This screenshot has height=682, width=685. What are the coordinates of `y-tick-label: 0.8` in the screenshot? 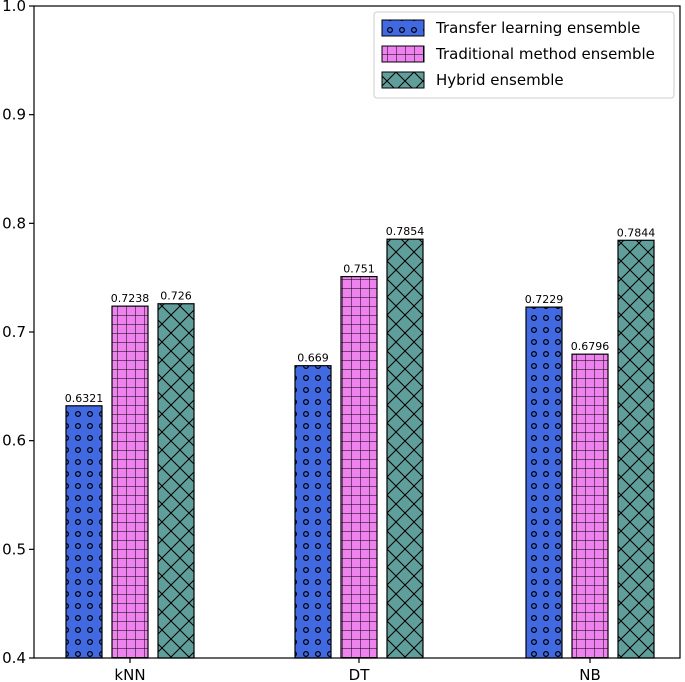 It's located at (14, 223).